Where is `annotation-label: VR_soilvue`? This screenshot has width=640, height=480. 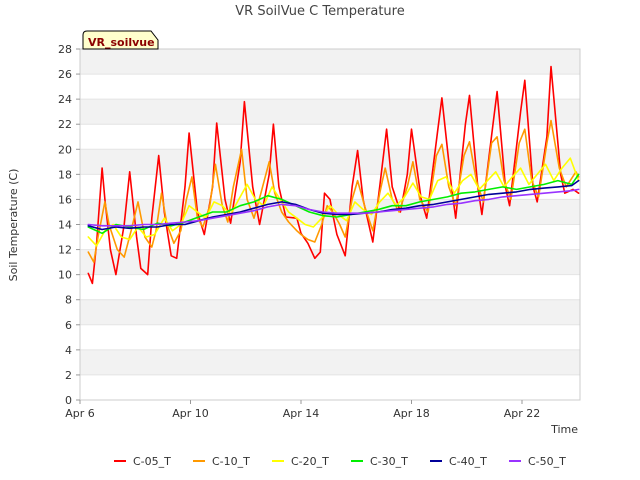
annotation-label: VR_soilvue is located at coordinates (121, 42).